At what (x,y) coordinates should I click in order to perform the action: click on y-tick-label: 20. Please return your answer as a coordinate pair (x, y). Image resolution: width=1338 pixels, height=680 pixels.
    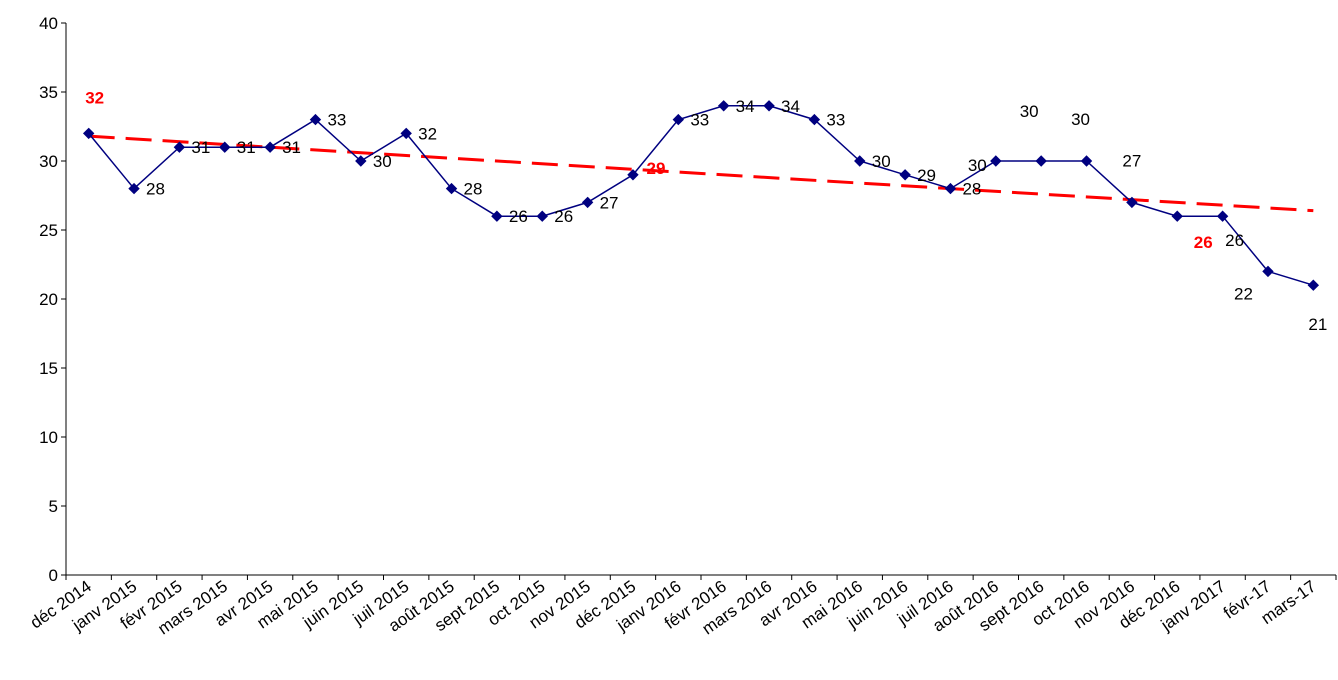
    Looking at the image, I should click on (48, 299).